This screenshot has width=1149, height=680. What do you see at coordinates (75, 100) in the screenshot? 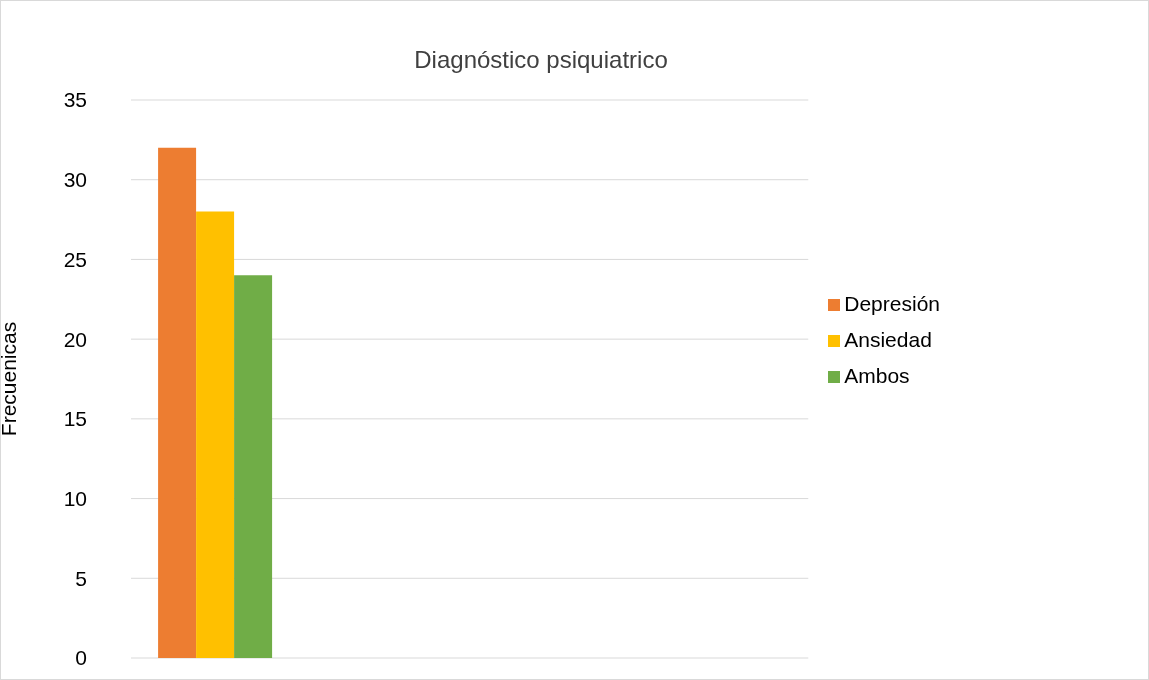
I see `y-tick-label: 35` at bounding box center [75, 100].